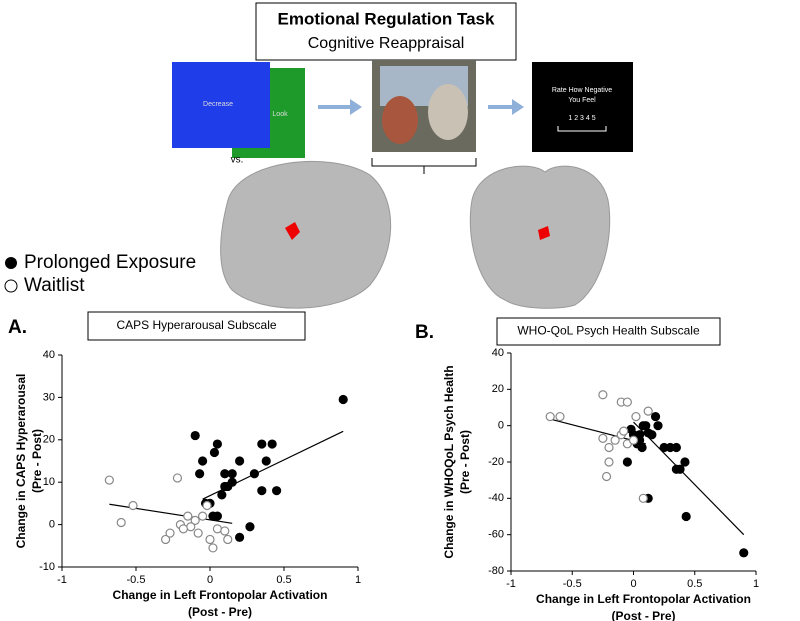 The width and height of the screenshot is (800, 621). Describe the element at coordinates (424, 166) in the screenshot. I see `bracket` at that location.